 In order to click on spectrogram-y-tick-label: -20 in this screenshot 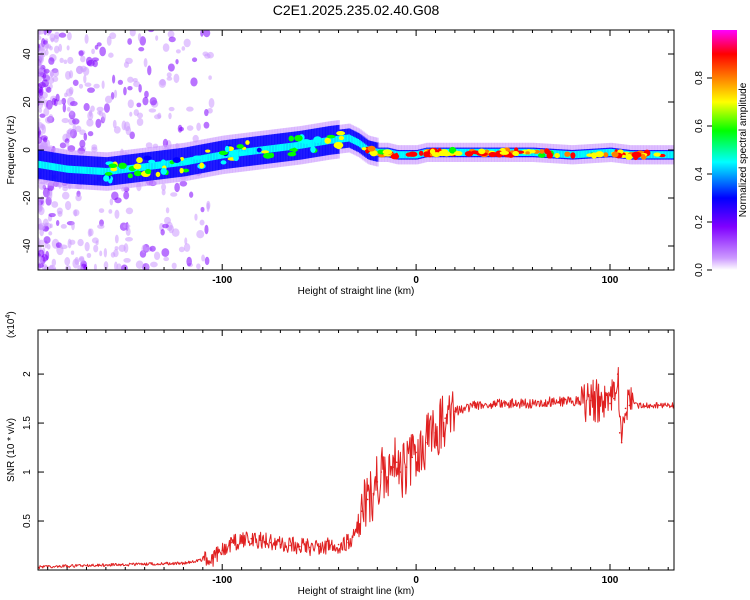, I will do `click(27, 197)`.